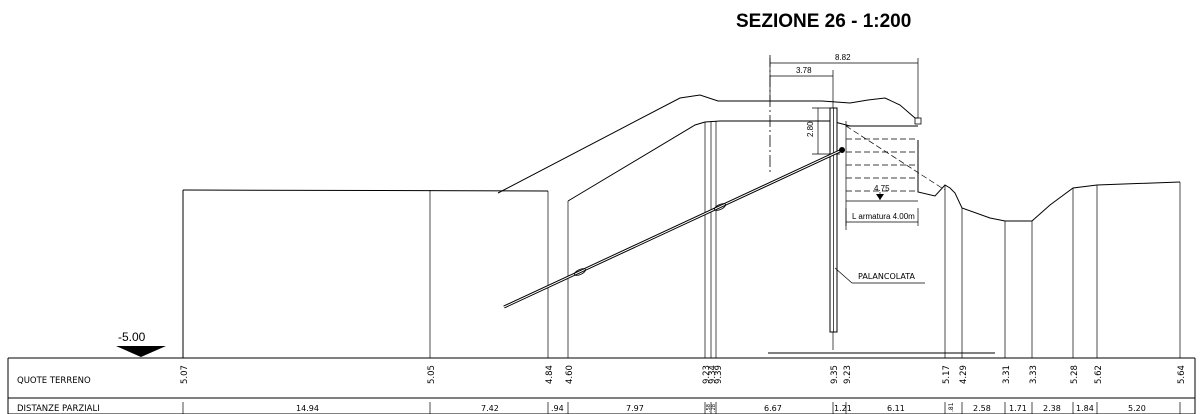  I want to click on embankment-inner-profile, so click(742, 161).